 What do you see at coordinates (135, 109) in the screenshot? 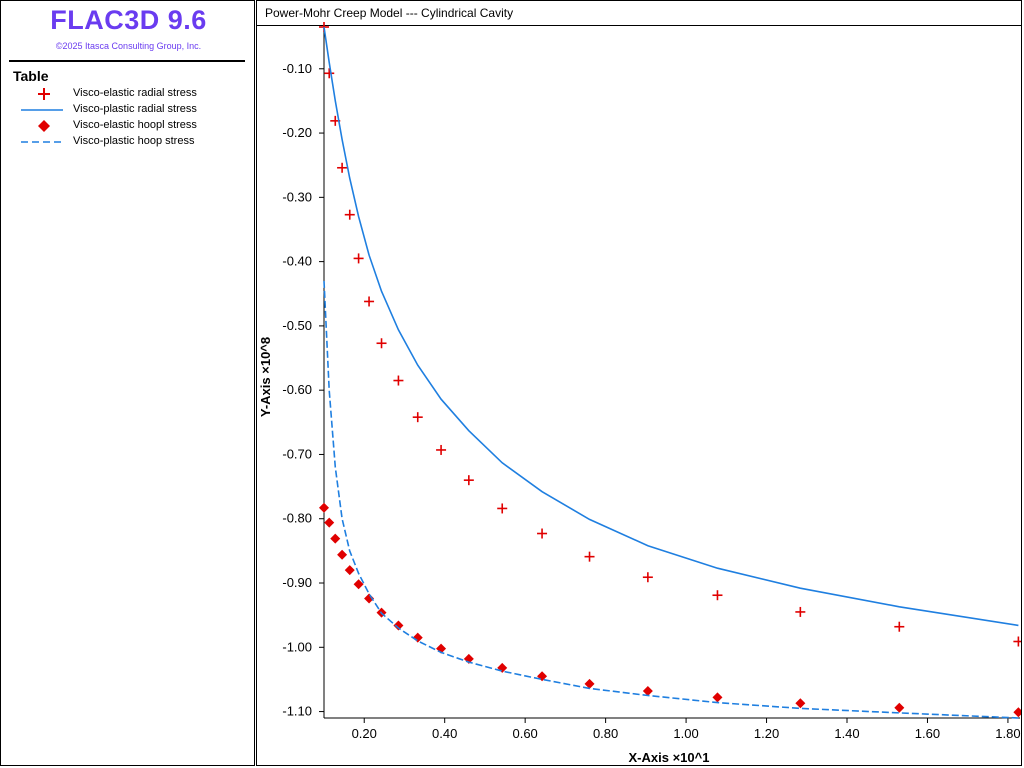
I see `legend-label: Visco-plastic radial stress` at bounding box center [135, 109].